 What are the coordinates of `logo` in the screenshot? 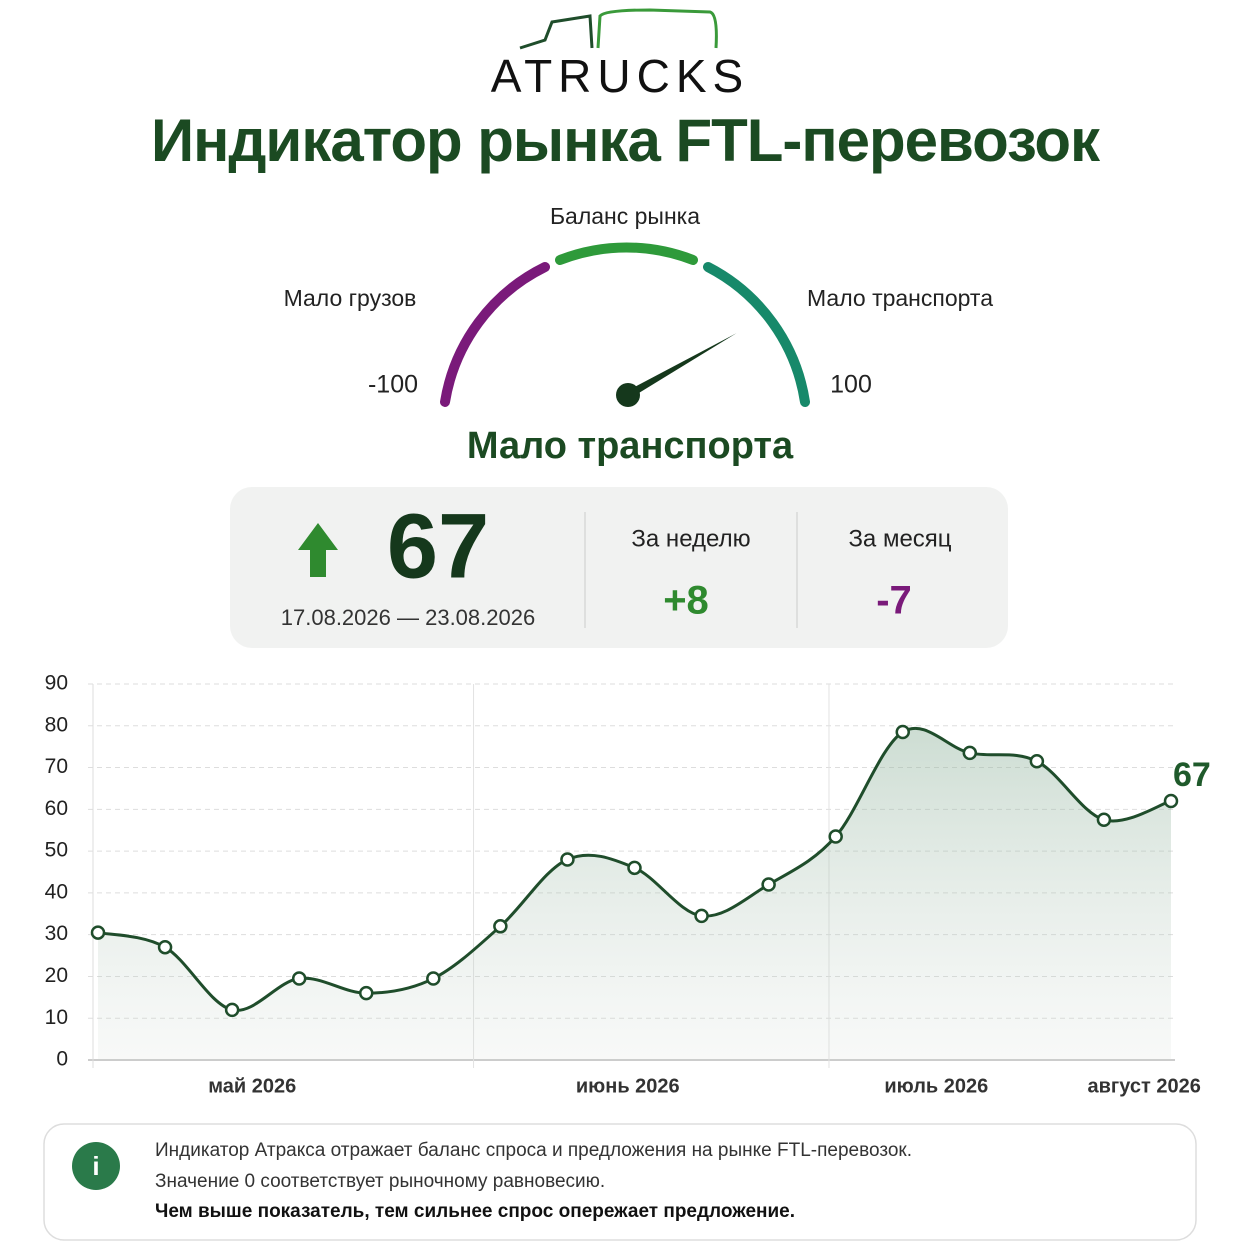 It's located at (618, 29).